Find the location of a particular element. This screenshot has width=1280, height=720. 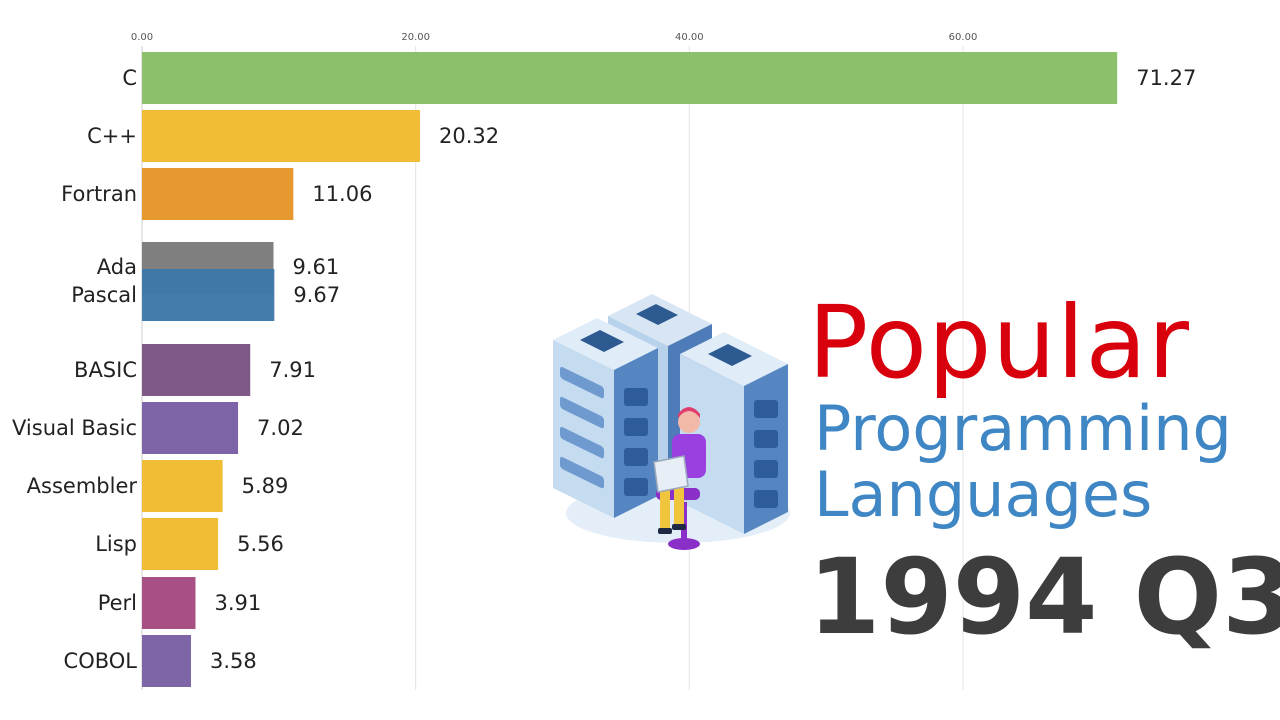

value-label: 3.91 is located at coordinates (238, 603).